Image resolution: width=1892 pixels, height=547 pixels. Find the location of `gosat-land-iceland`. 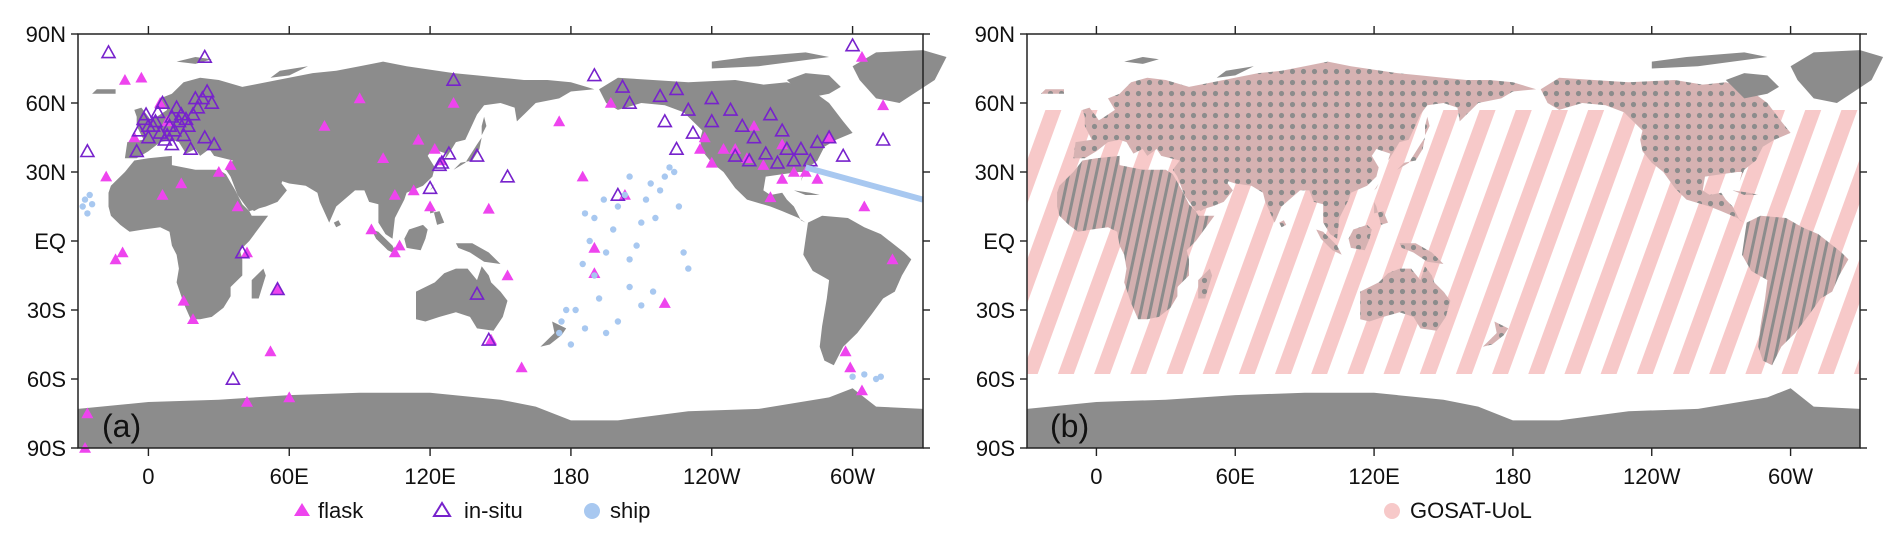

gosat-land-iceland is located at coordinates (1052, 91).